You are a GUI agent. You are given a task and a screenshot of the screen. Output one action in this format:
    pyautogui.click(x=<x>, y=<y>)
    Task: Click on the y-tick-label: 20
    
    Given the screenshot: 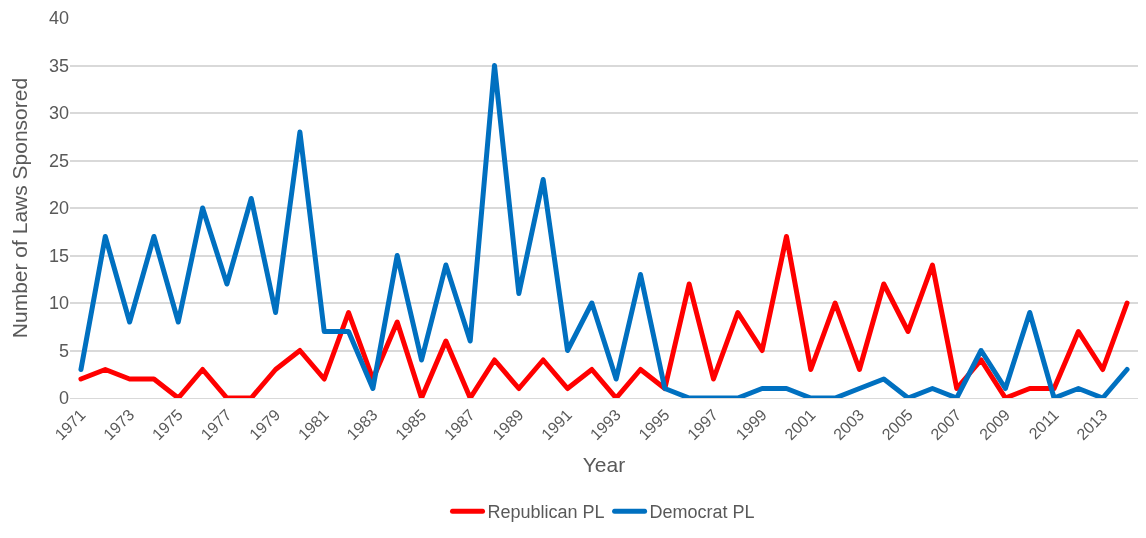 What is the action you would take?
    pyautogui.click(x=58, y=208)
    